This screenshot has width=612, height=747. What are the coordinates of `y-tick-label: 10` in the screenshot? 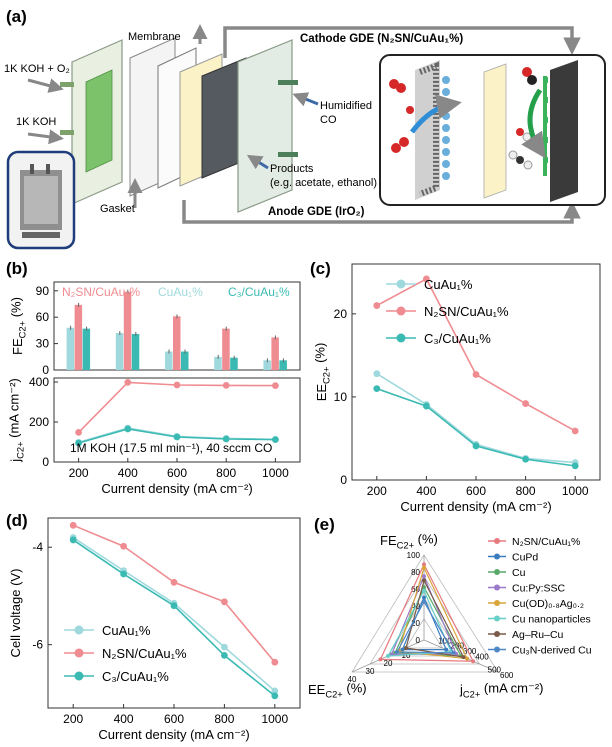 It's located at (341, 397).